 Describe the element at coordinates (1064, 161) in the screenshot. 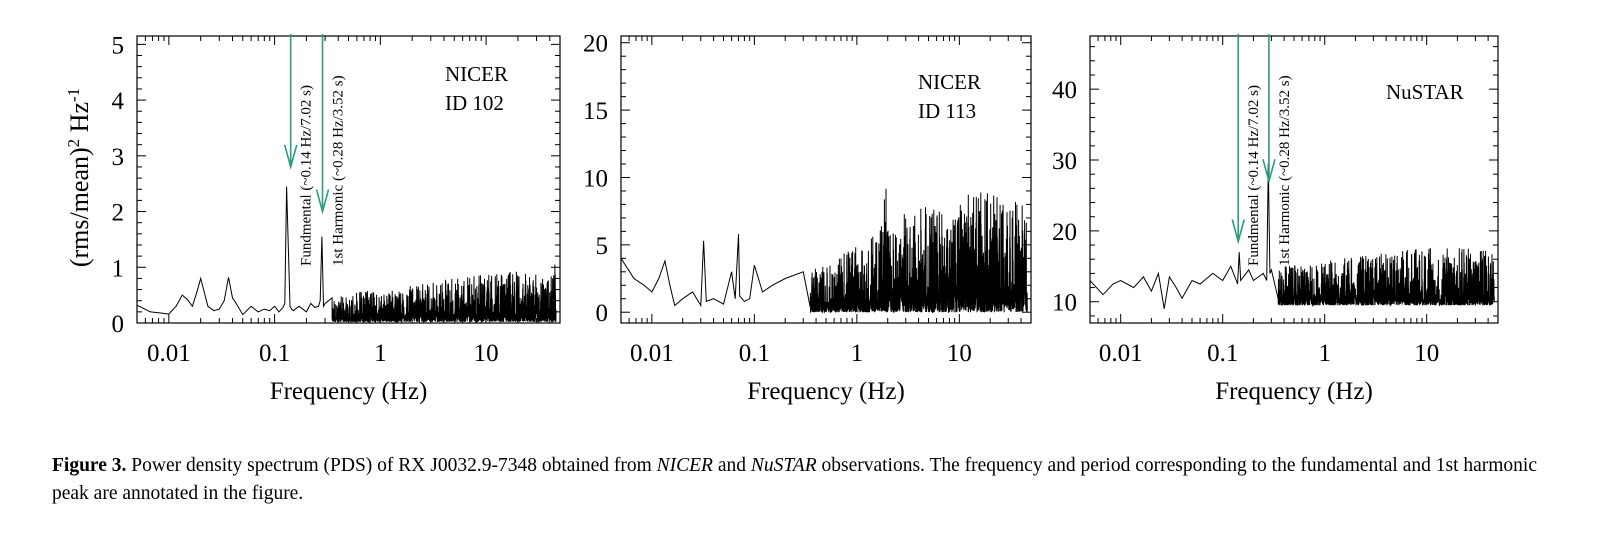

I see `y-tick-label: 30` at that location.